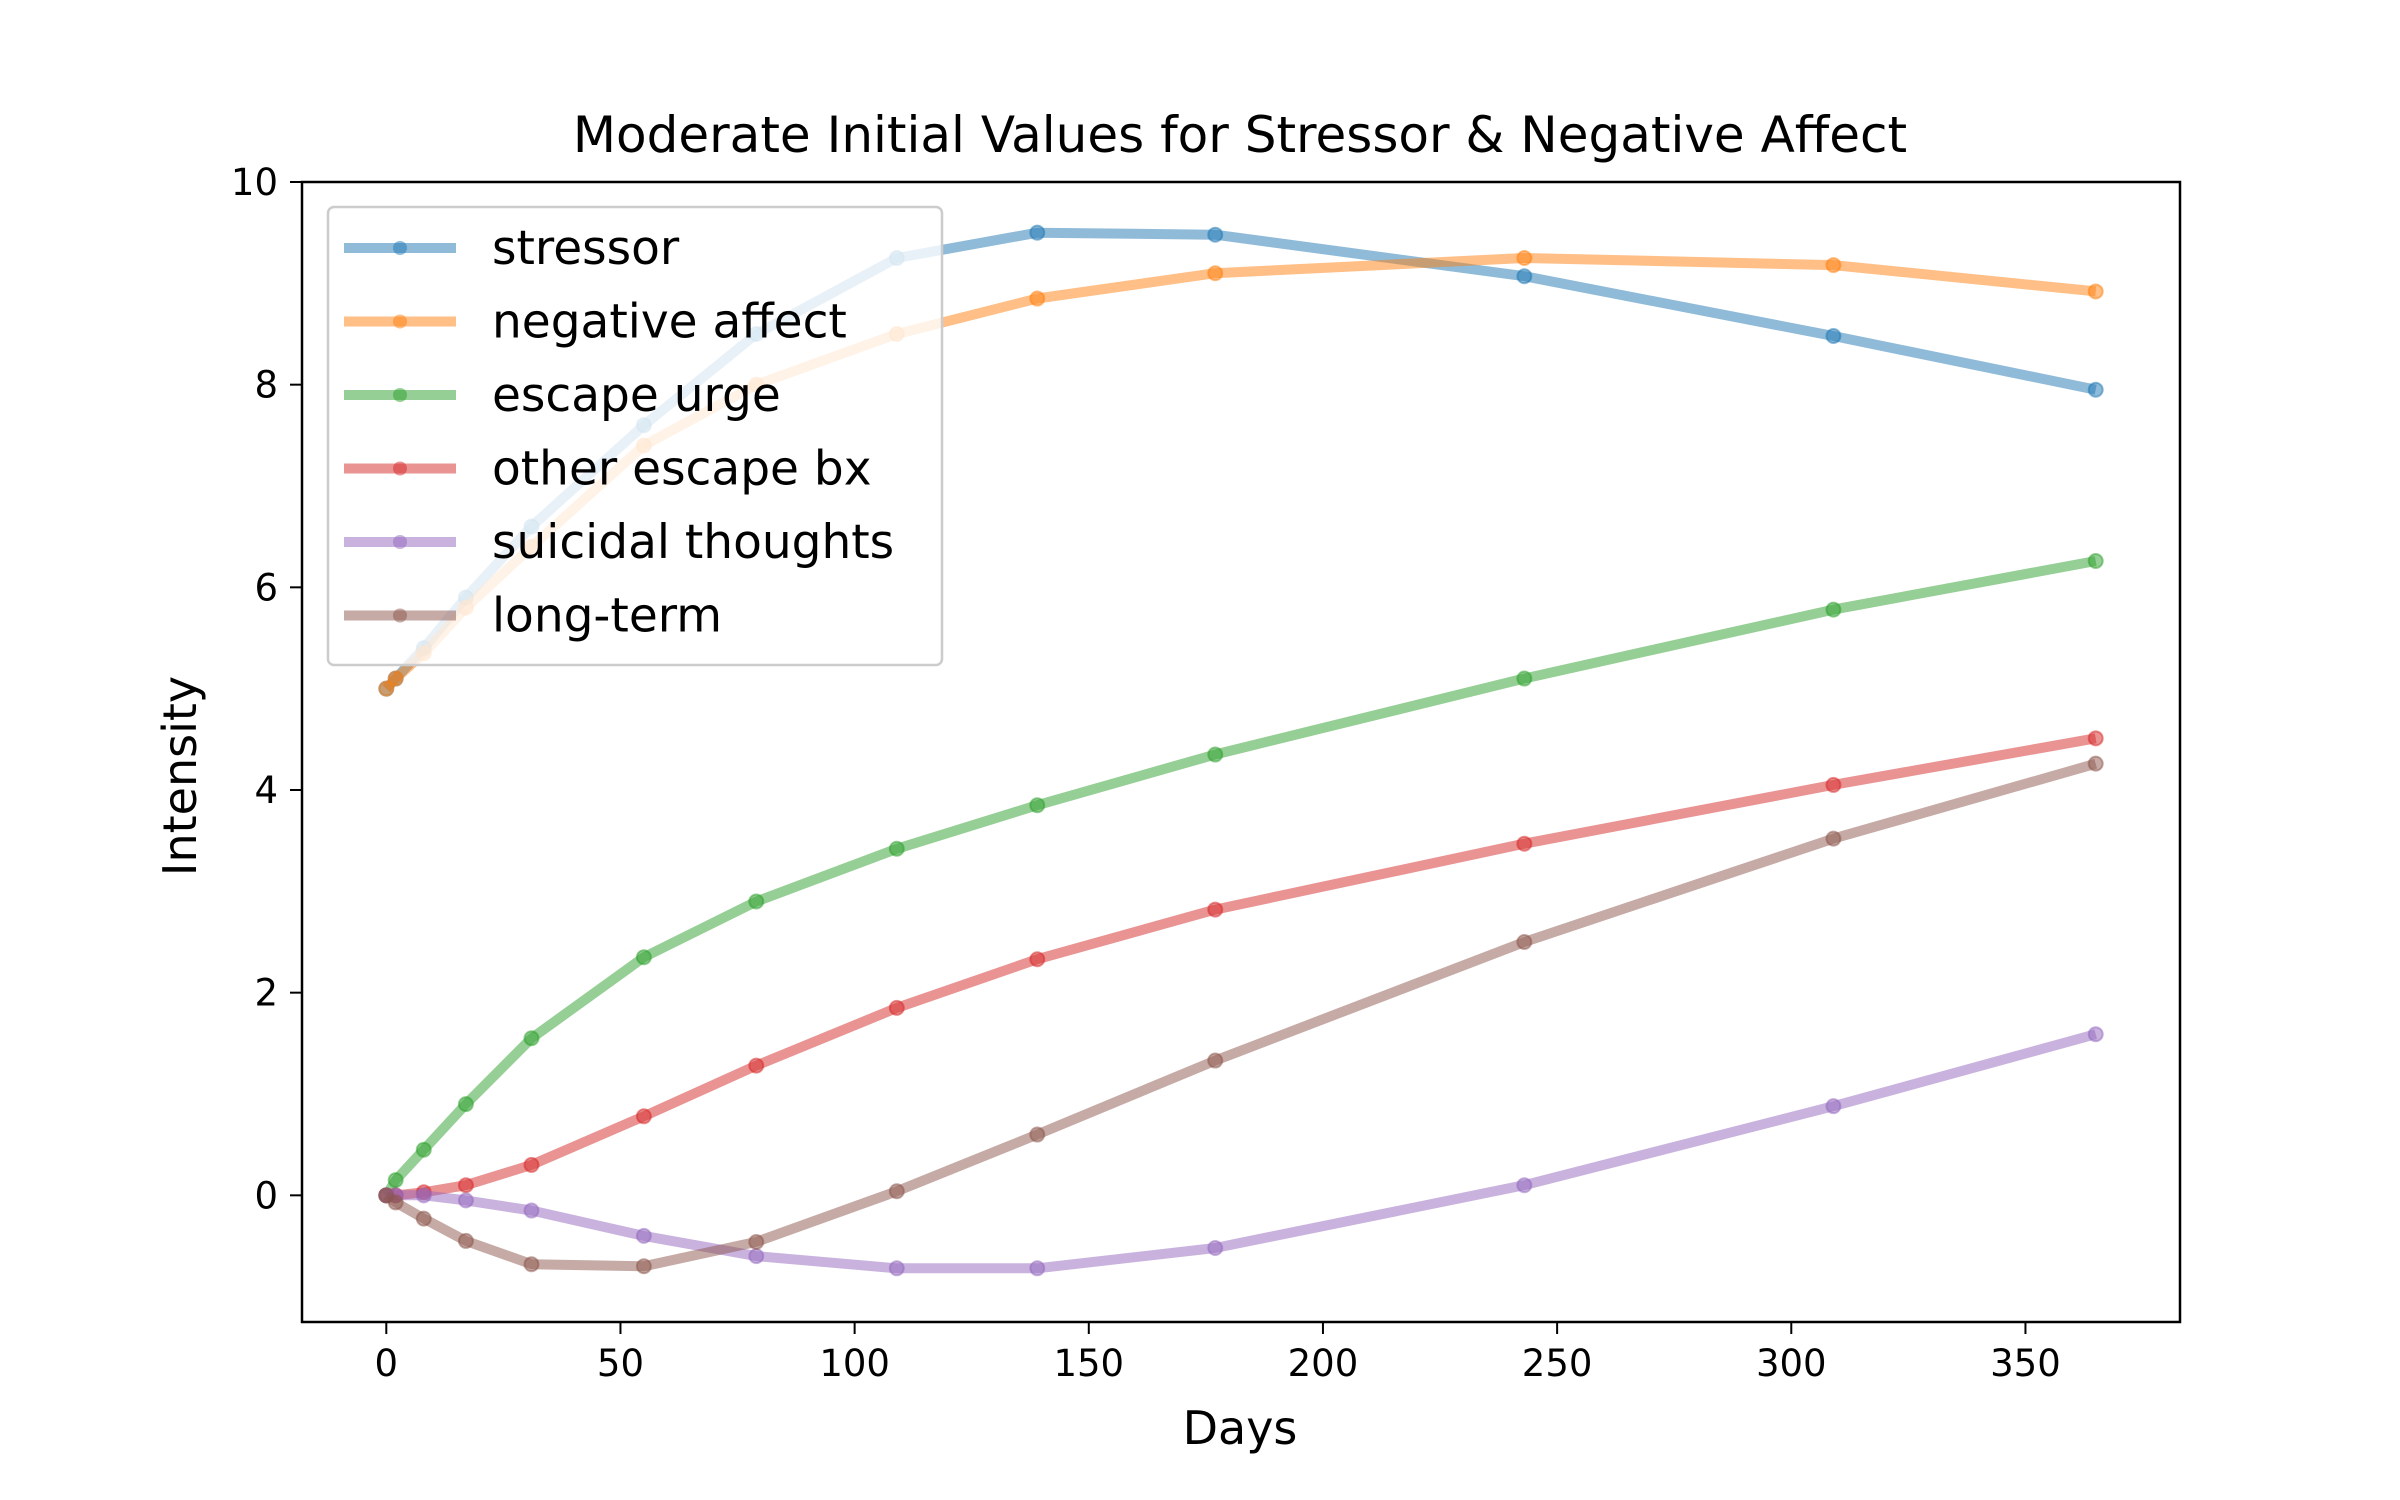 This screenshot has height=1500, width=2400. What do you see at coordinates (266, 790) in the screenshot?
I see `y-tick-label: 4` at bounding box center [266, 790].